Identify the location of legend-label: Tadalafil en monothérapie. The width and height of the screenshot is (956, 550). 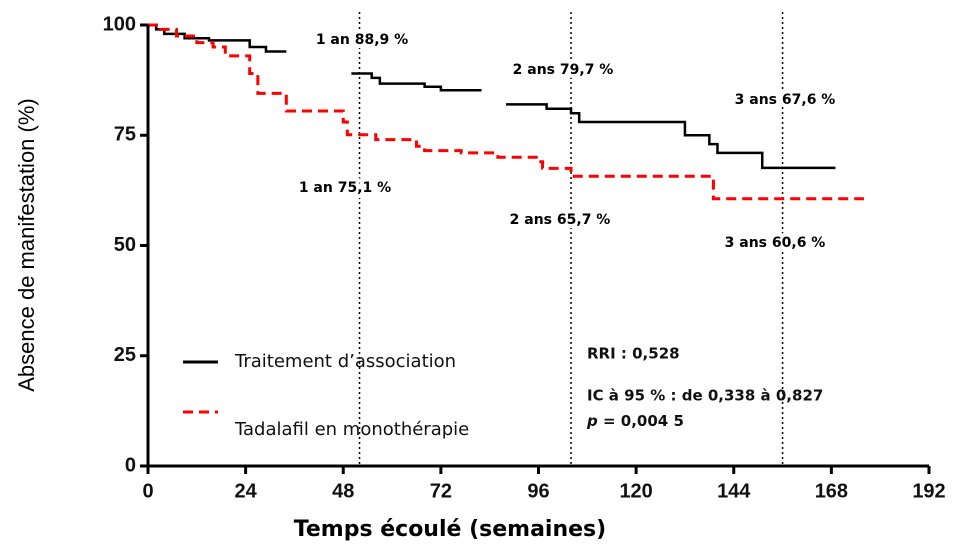
(351, 429).